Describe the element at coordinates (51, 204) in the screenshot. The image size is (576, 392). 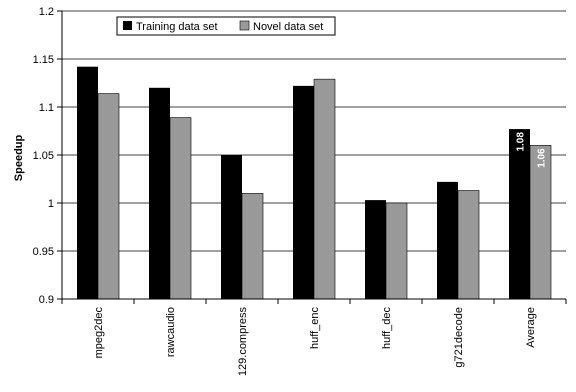
I see `y-tick-label: 1` at that location.